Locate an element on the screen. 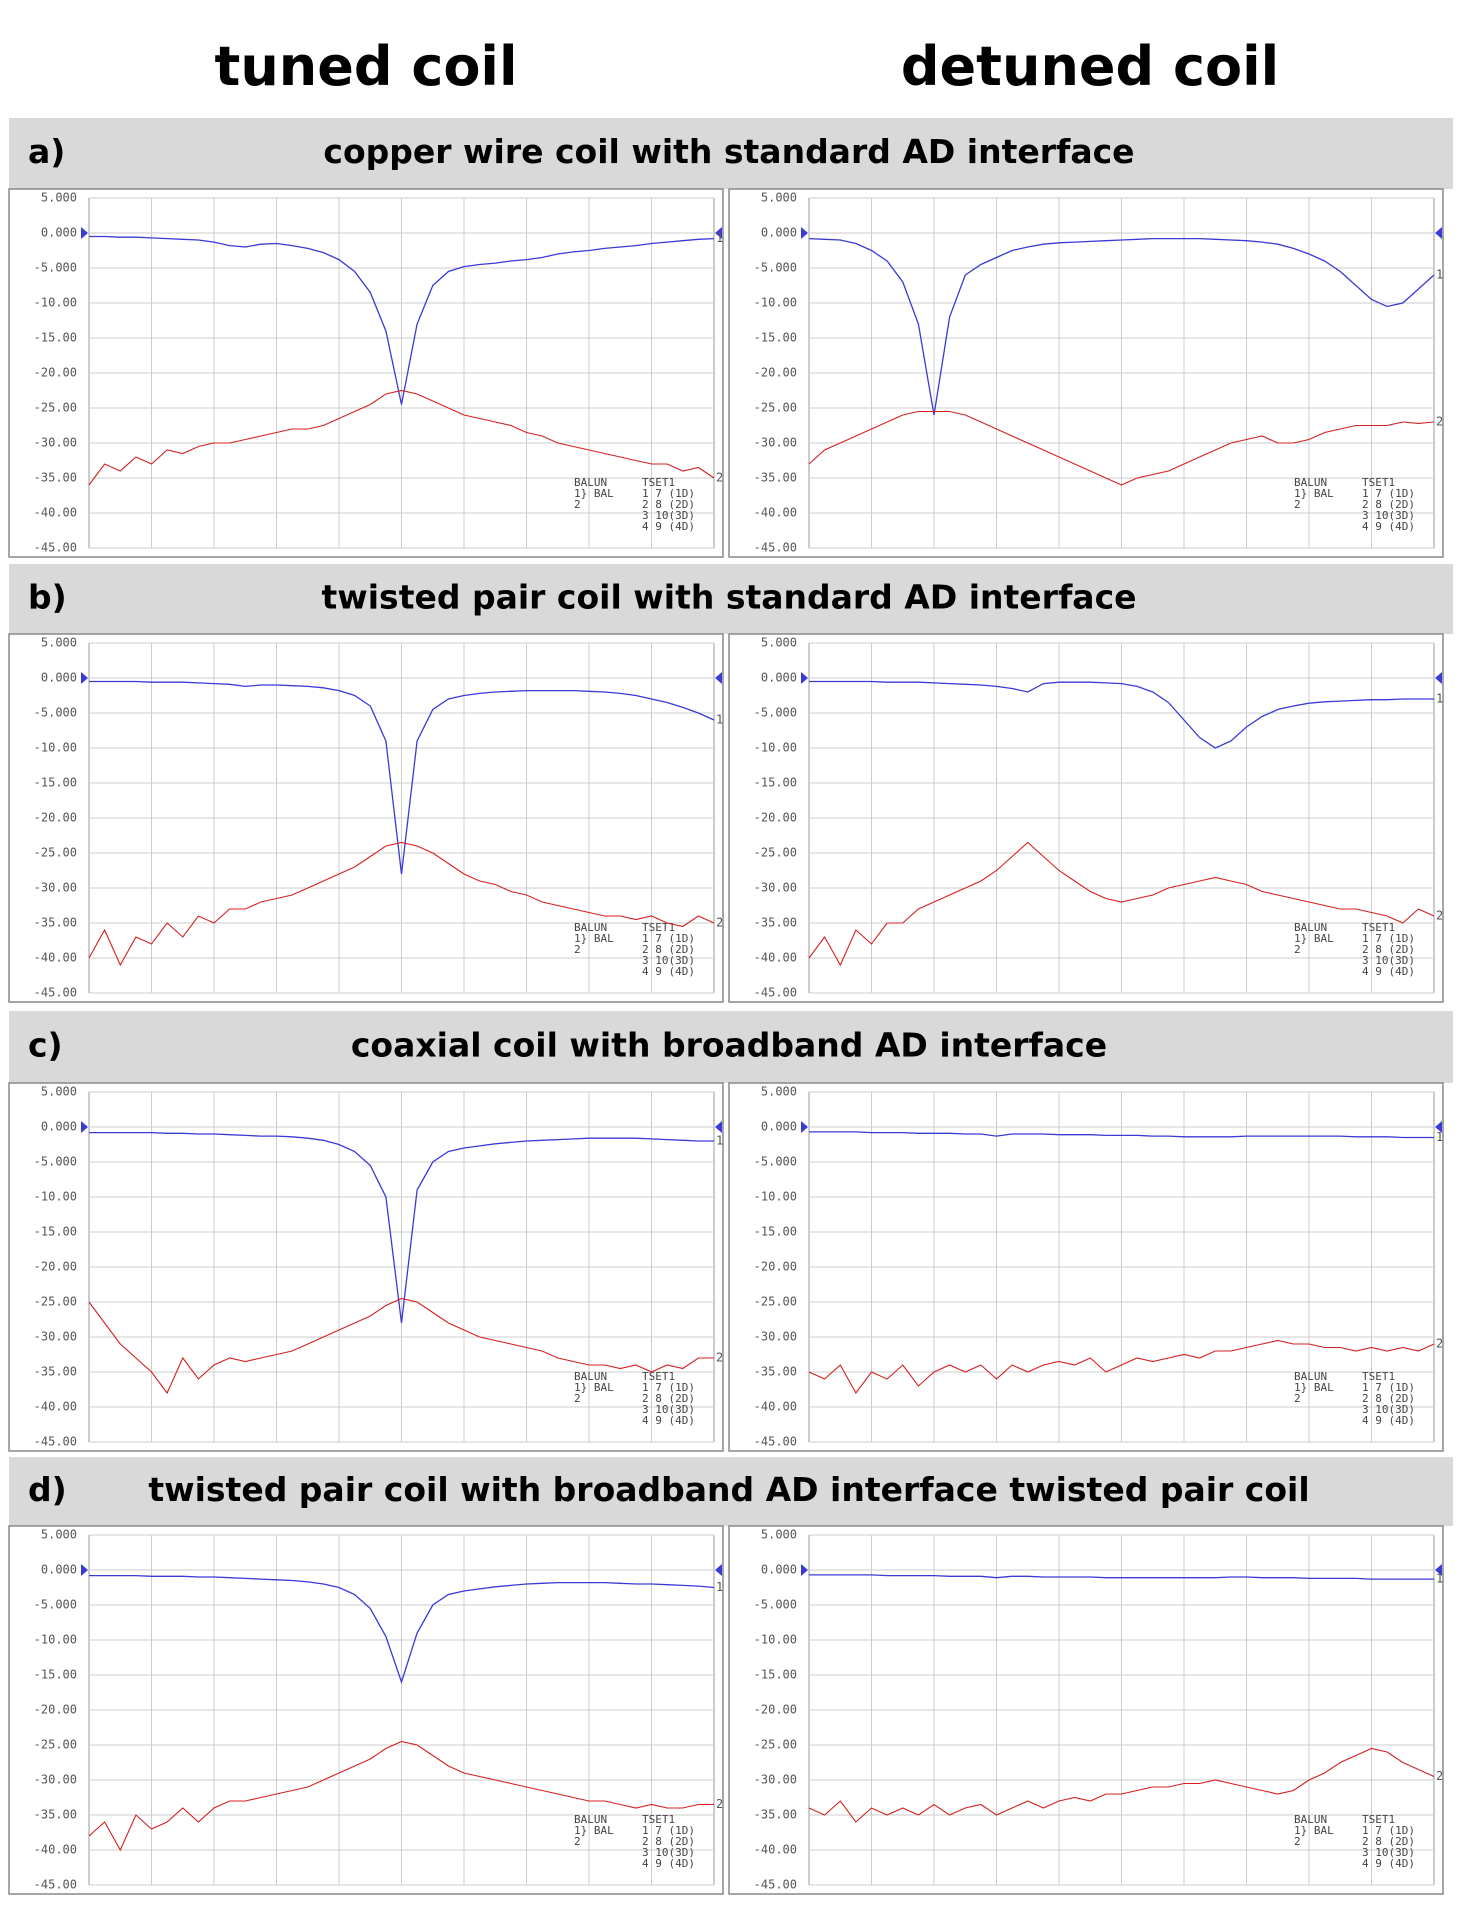 Image resolution: width=1465 pixels, height=1931 pixels. panel-label: b) is located at coordinates (47, 597).